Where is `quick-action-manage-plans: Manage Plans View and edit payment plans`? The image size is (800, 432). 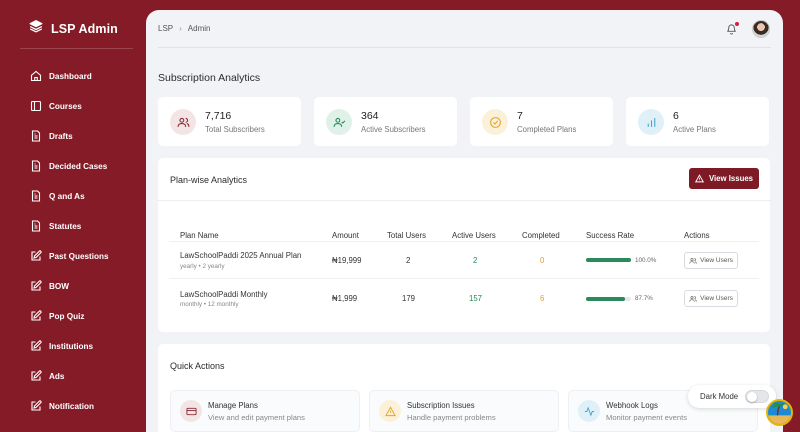
quick-action-manage-plans: Manage Plans View and edit payment plans is located at coordinates (265, 411).